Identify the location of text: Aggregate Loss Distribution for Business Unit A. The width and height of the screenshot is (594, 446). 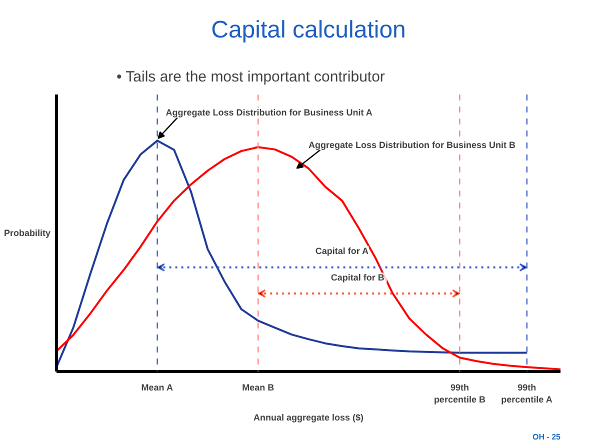
(269, 113).